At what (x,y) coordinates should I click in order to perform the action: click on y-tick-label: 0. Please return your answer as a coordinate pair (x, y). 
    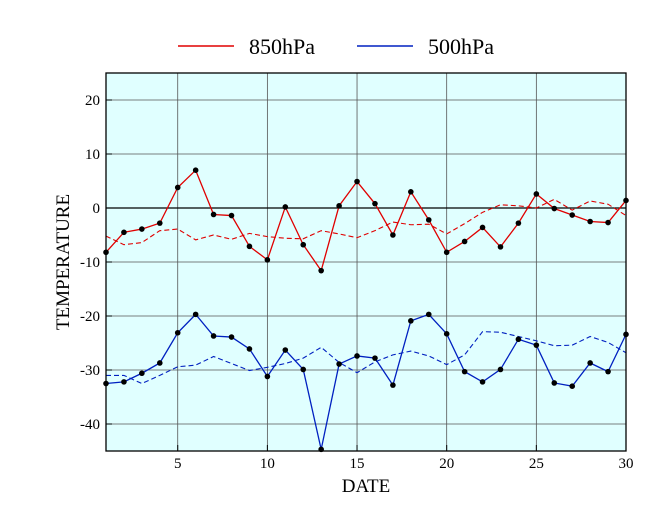
    Looking at the image, I should click on (97, 209).